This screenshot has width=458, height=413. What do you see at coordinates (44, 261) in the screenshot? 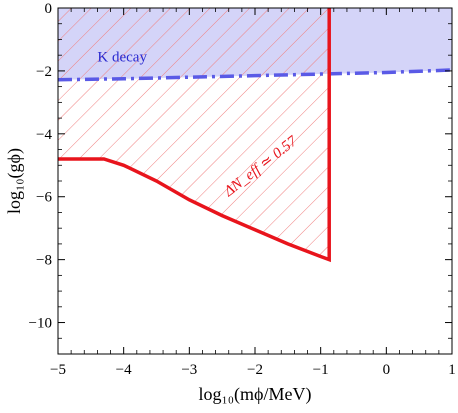
I see `y-tick-label: −8` at bounding box center [44, 261].